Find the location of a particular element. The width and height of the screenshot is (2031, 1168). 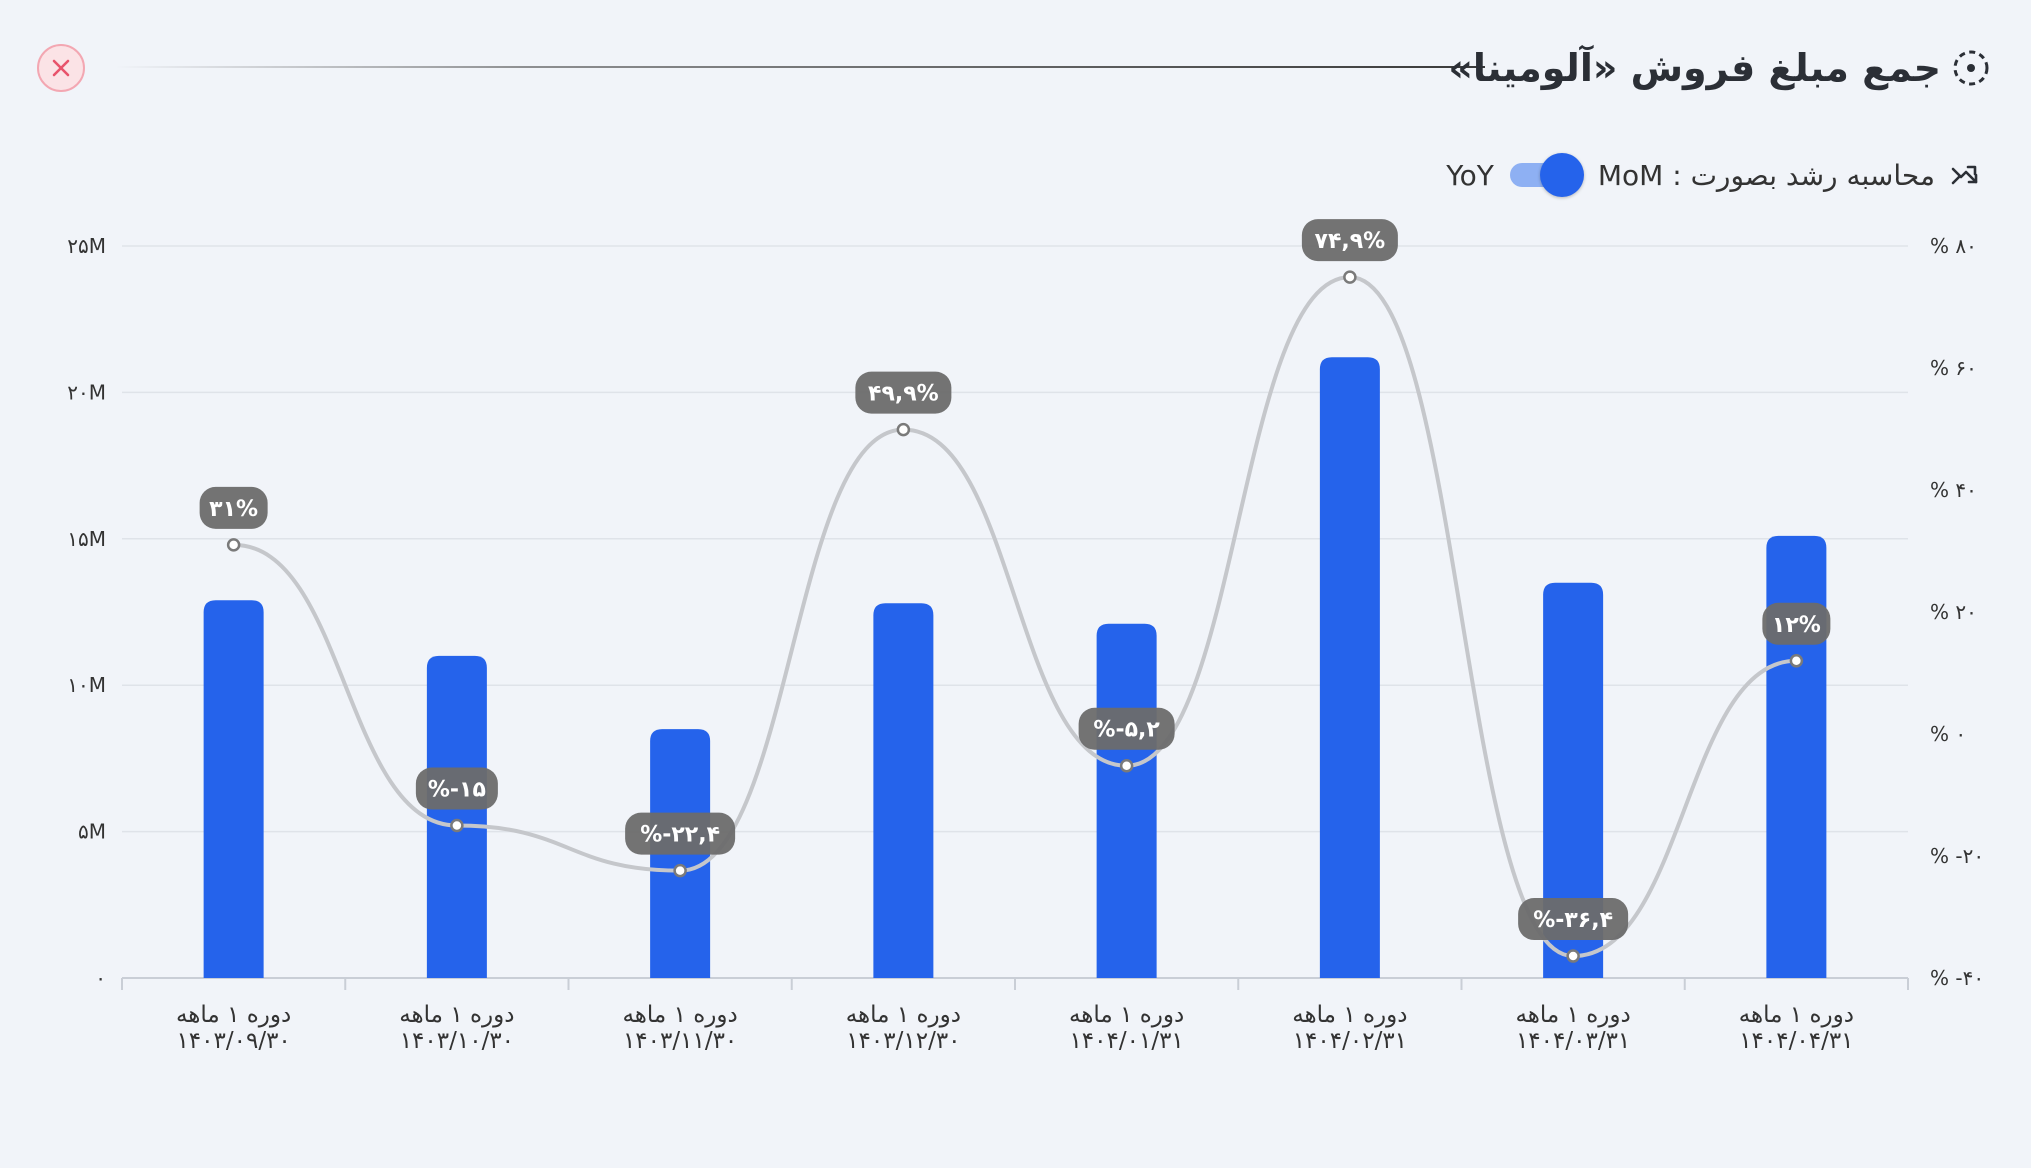

y-tick-label: ۰ is located at coordinates (100, 978).